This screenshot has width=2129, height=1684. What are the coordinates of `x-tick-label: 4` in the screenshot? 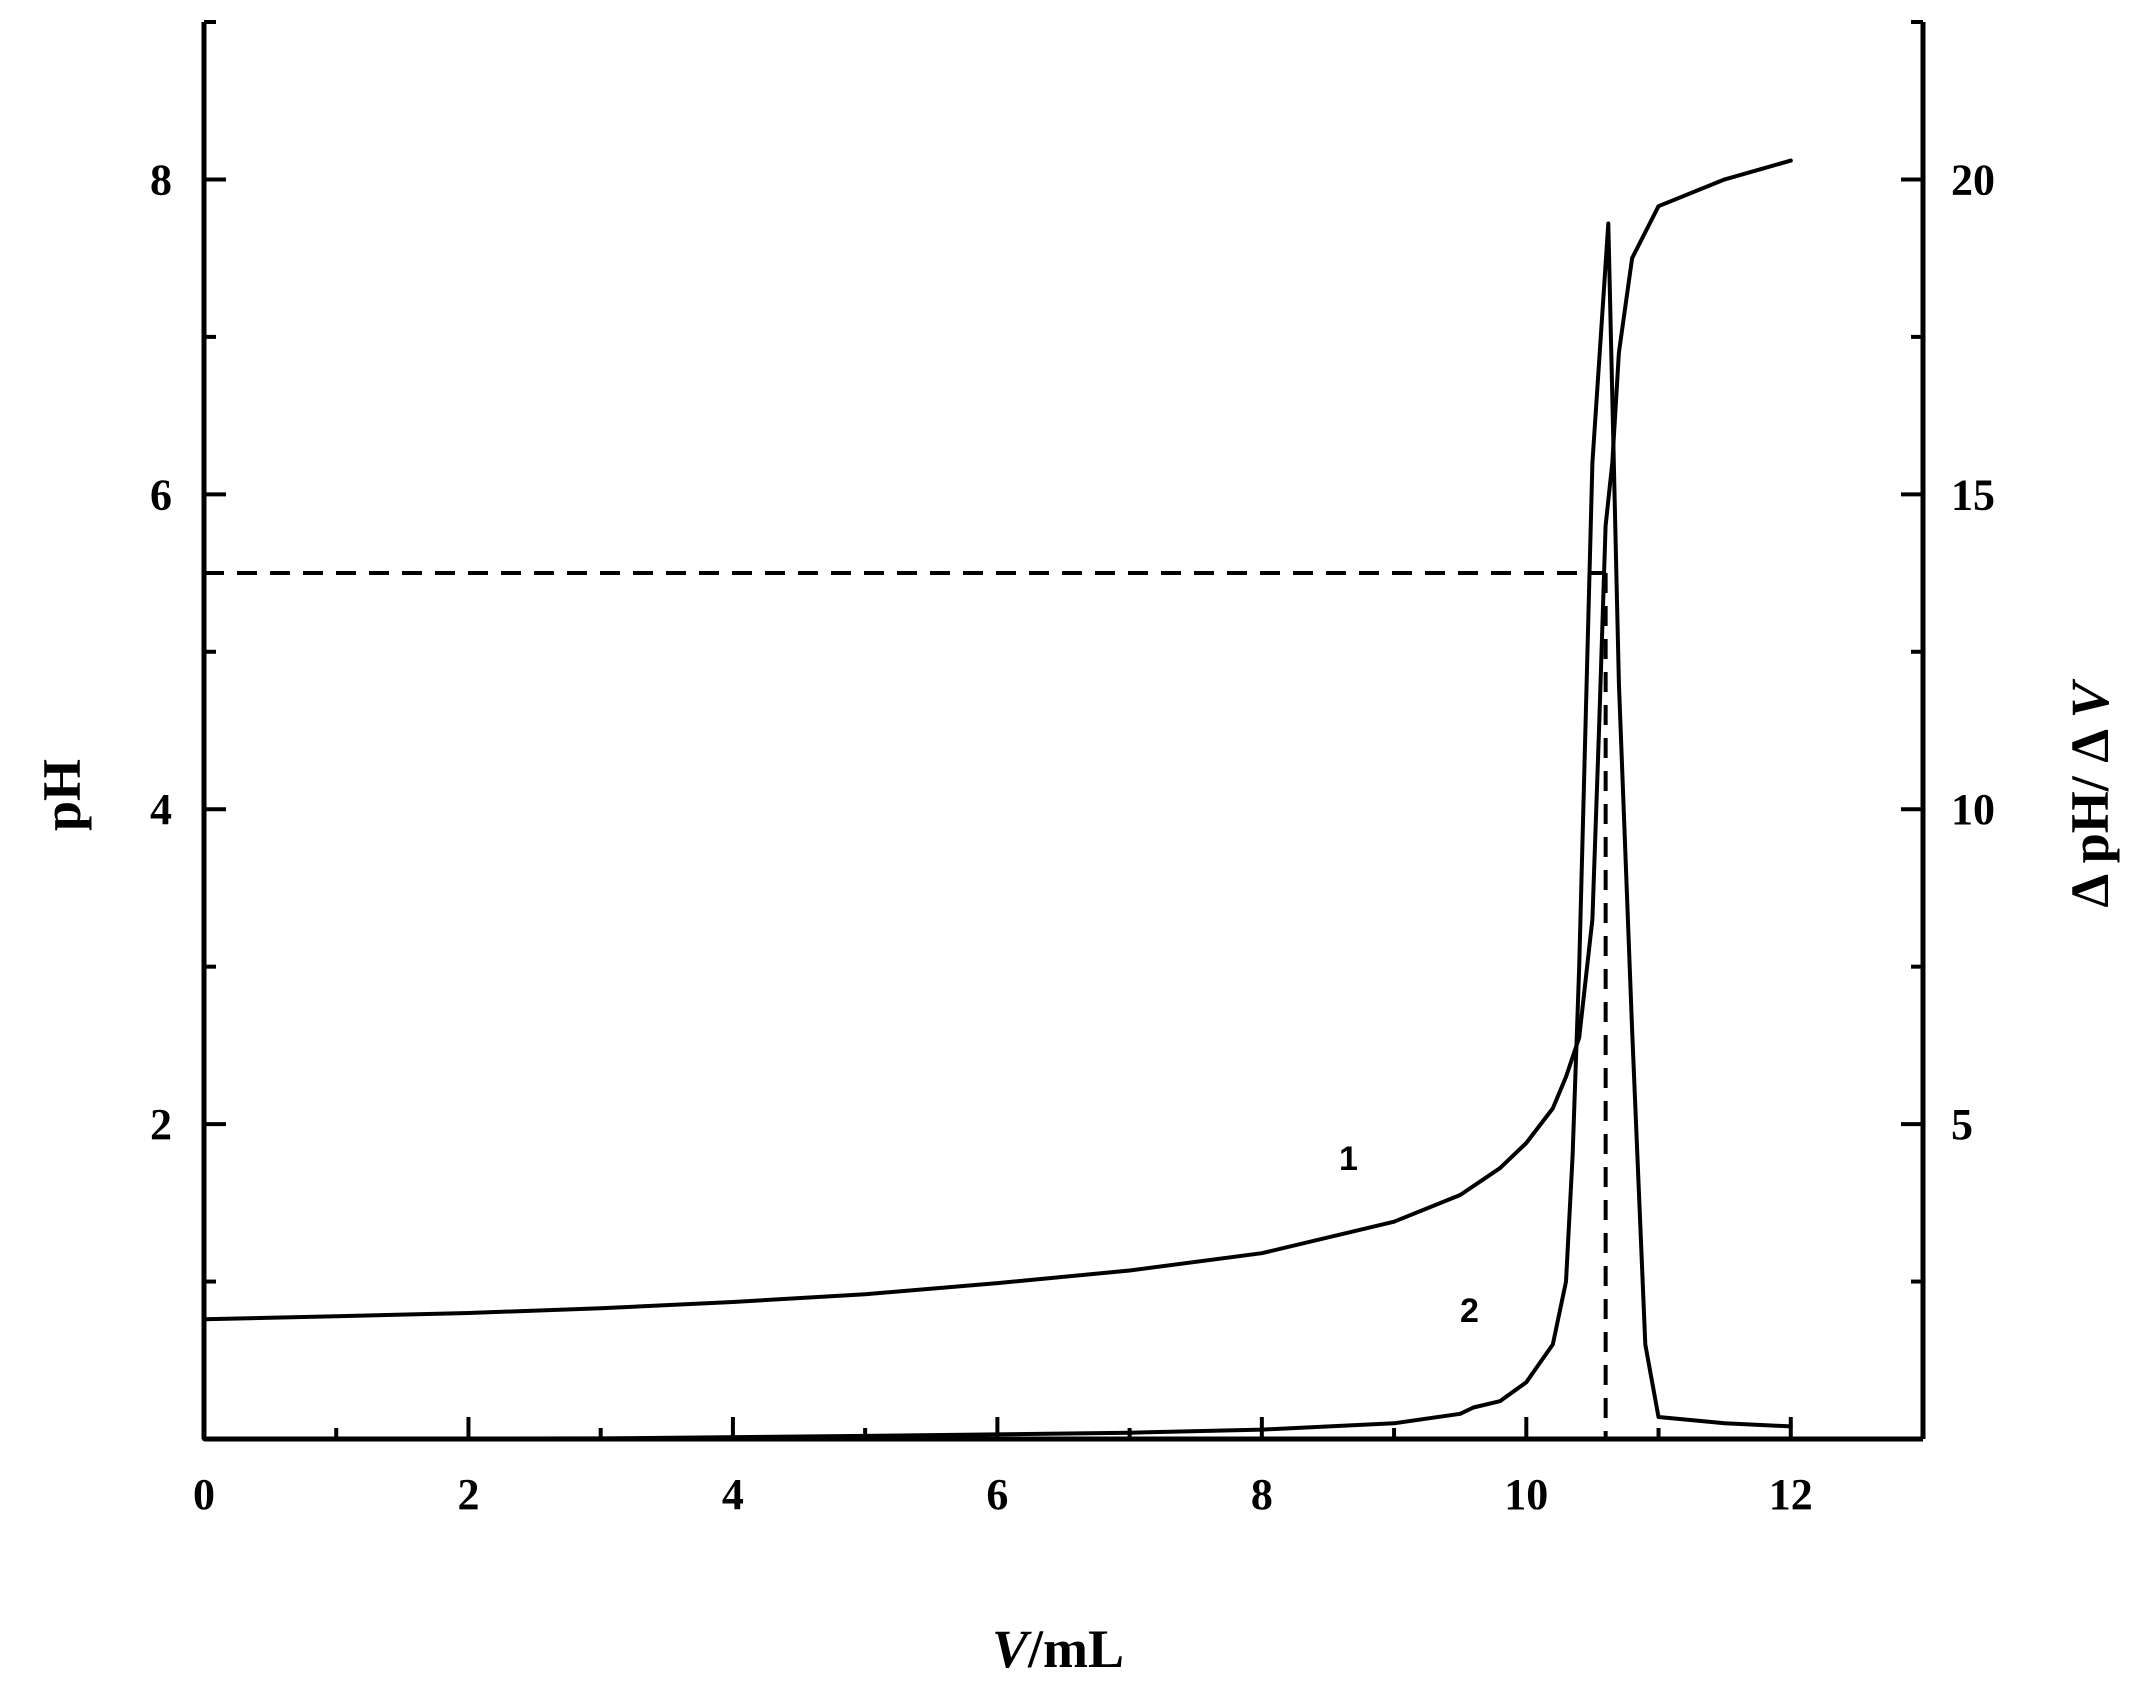 It's located at (733, 1494).